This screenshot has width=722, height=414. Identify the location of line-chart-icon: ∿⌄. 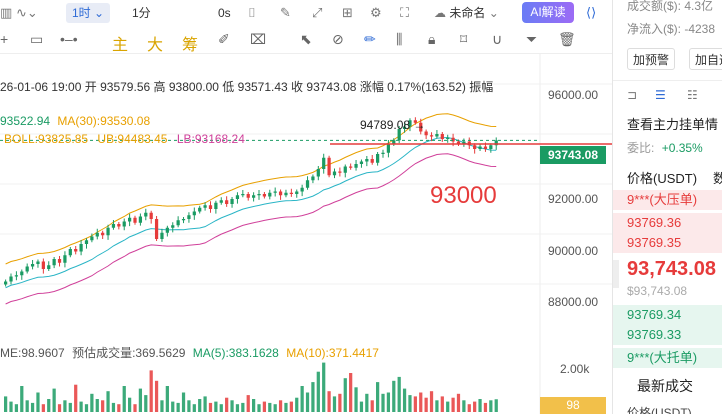
(27, 12).